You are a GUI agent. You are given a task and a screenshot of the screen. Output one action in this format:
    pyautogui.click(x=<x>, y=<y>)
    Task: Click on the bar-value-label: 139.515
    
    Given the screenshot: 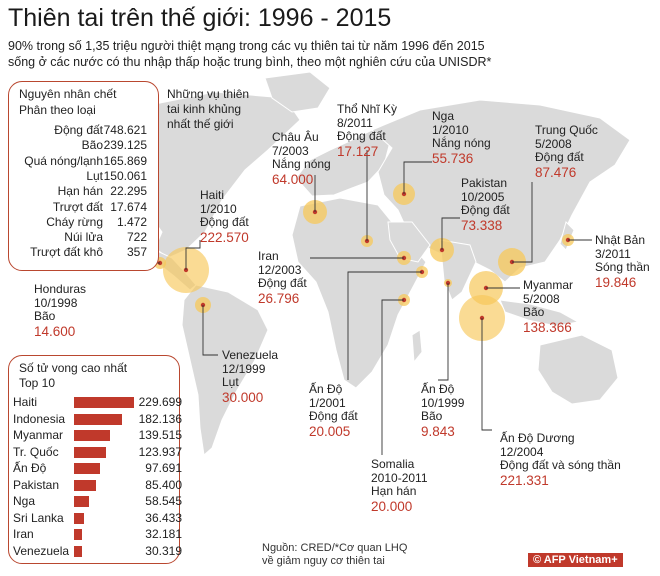 What is the action you would take?
    pyautogui.click(x=160, y=435)
    